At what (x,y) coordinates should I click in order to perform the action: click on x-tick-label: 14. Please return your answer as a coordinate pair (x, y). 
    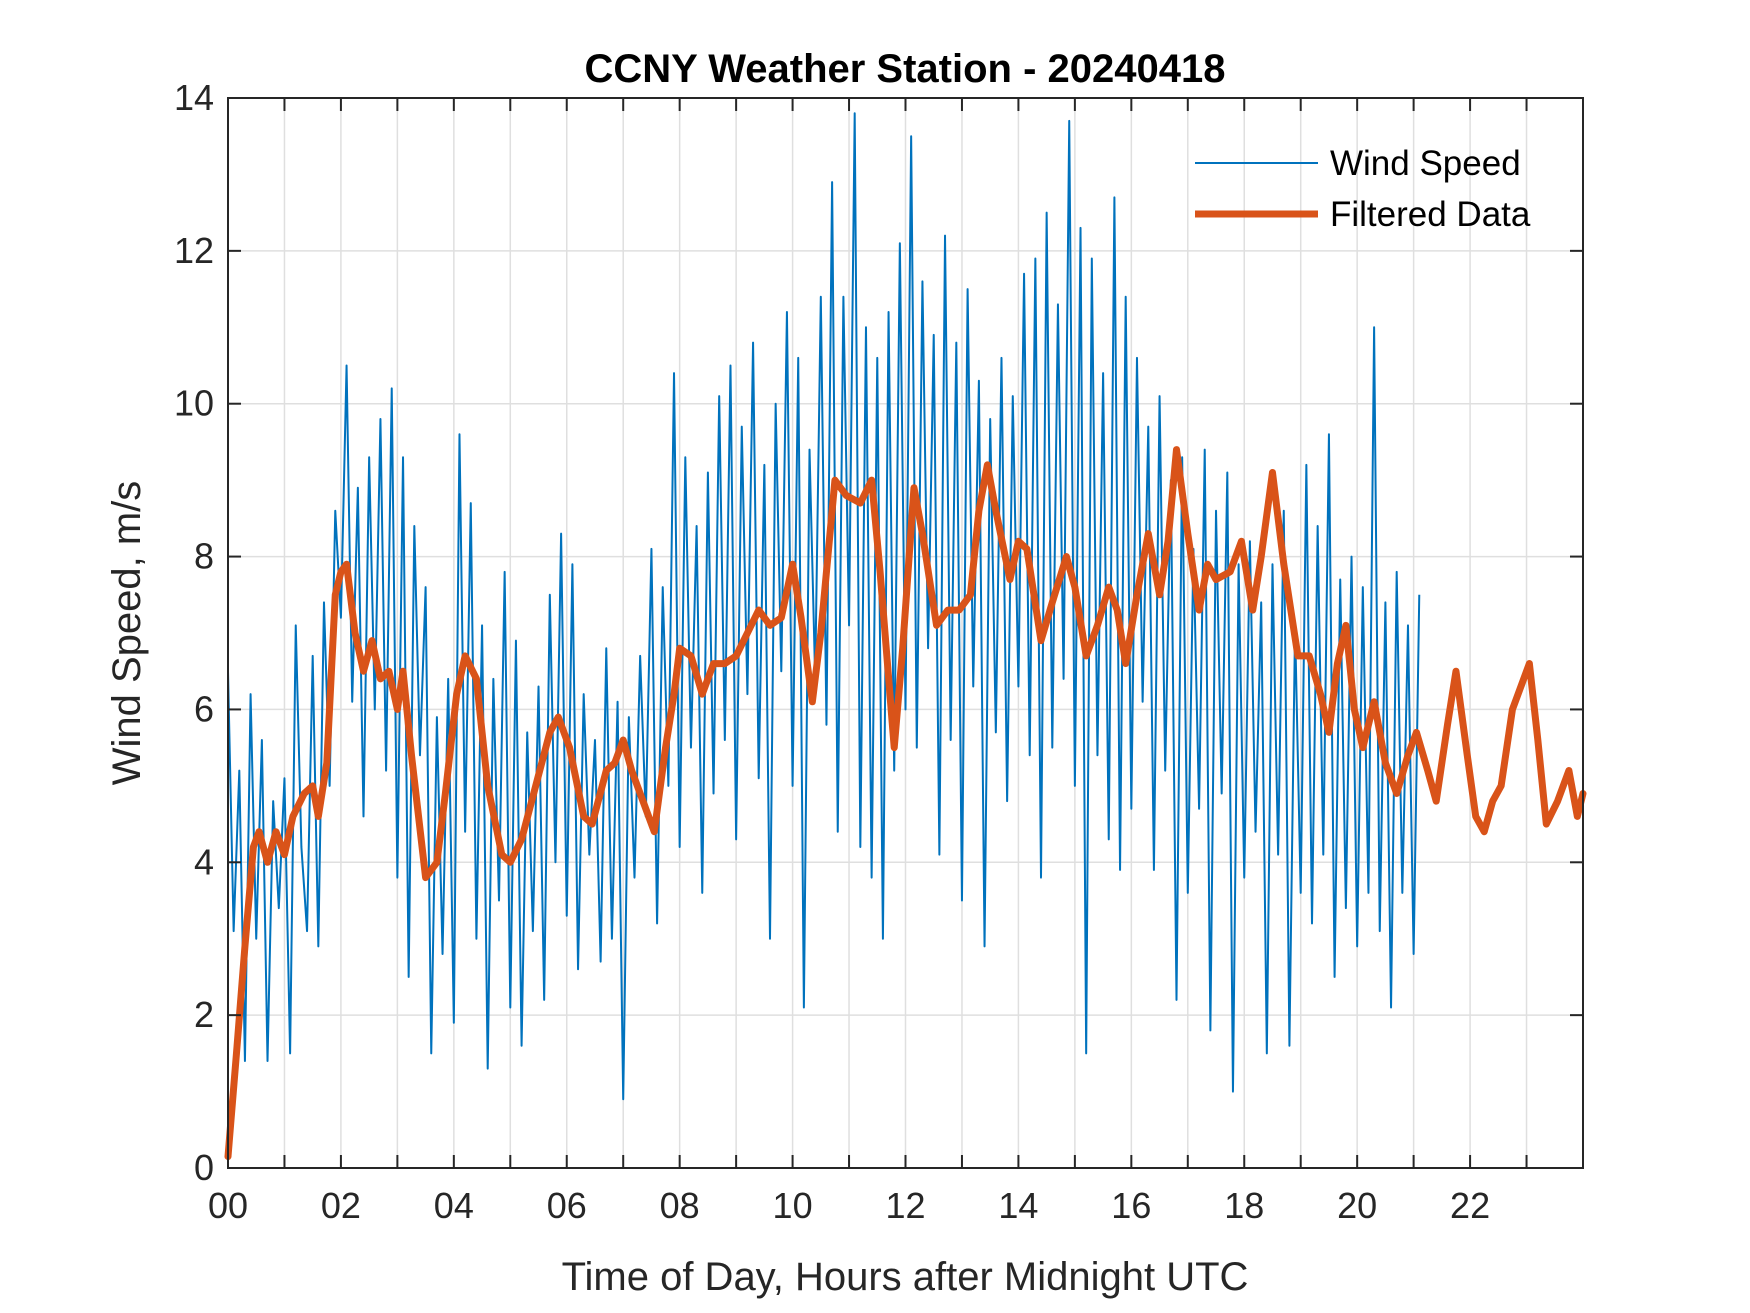
    Looking at the image, I should click on (1018, 1205).